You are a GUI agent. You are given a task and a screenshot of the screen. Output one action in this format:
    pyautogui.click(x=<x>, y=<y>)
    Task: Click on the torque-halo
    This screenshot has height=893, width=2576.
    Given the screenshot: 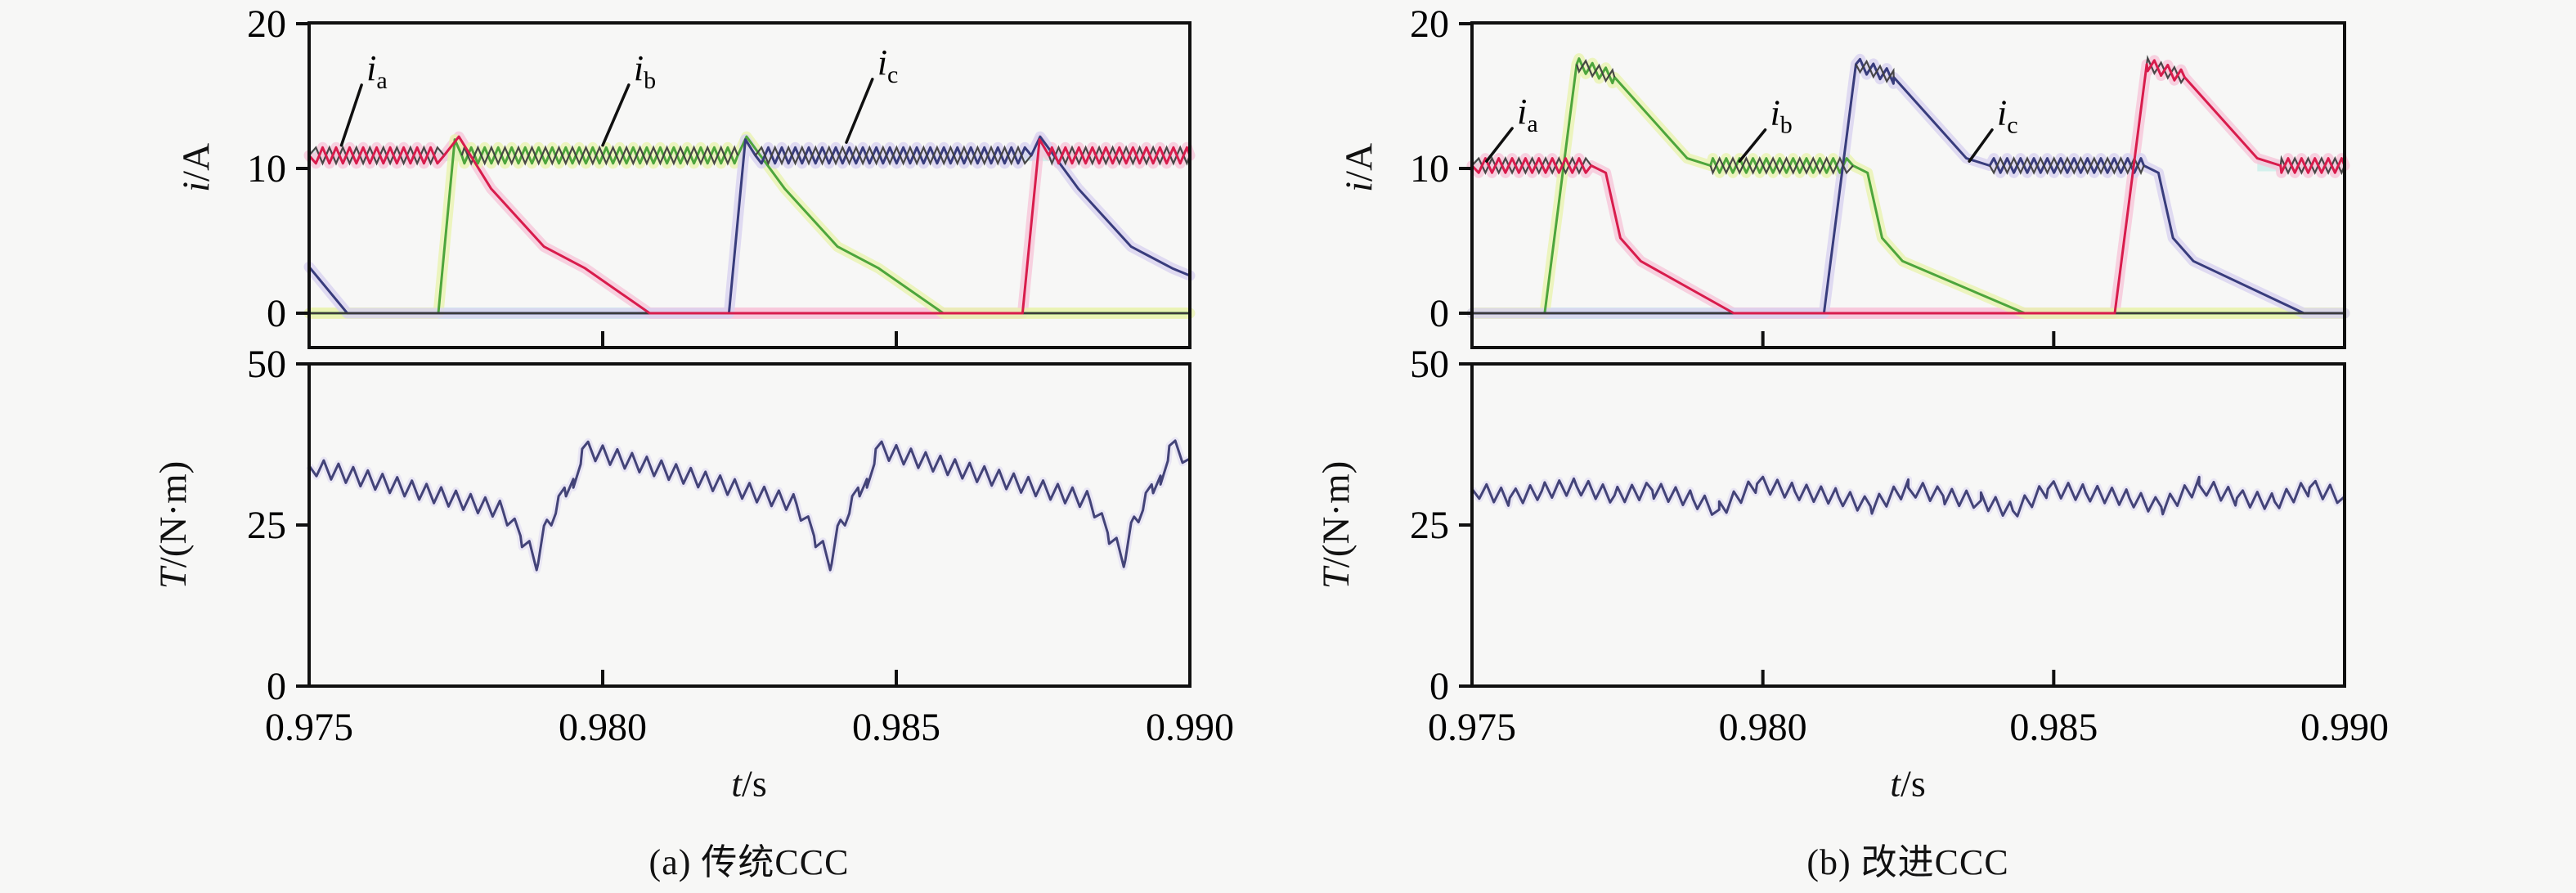 What is the action you would take?
    pyautogui.click(x=749, y=505)
    